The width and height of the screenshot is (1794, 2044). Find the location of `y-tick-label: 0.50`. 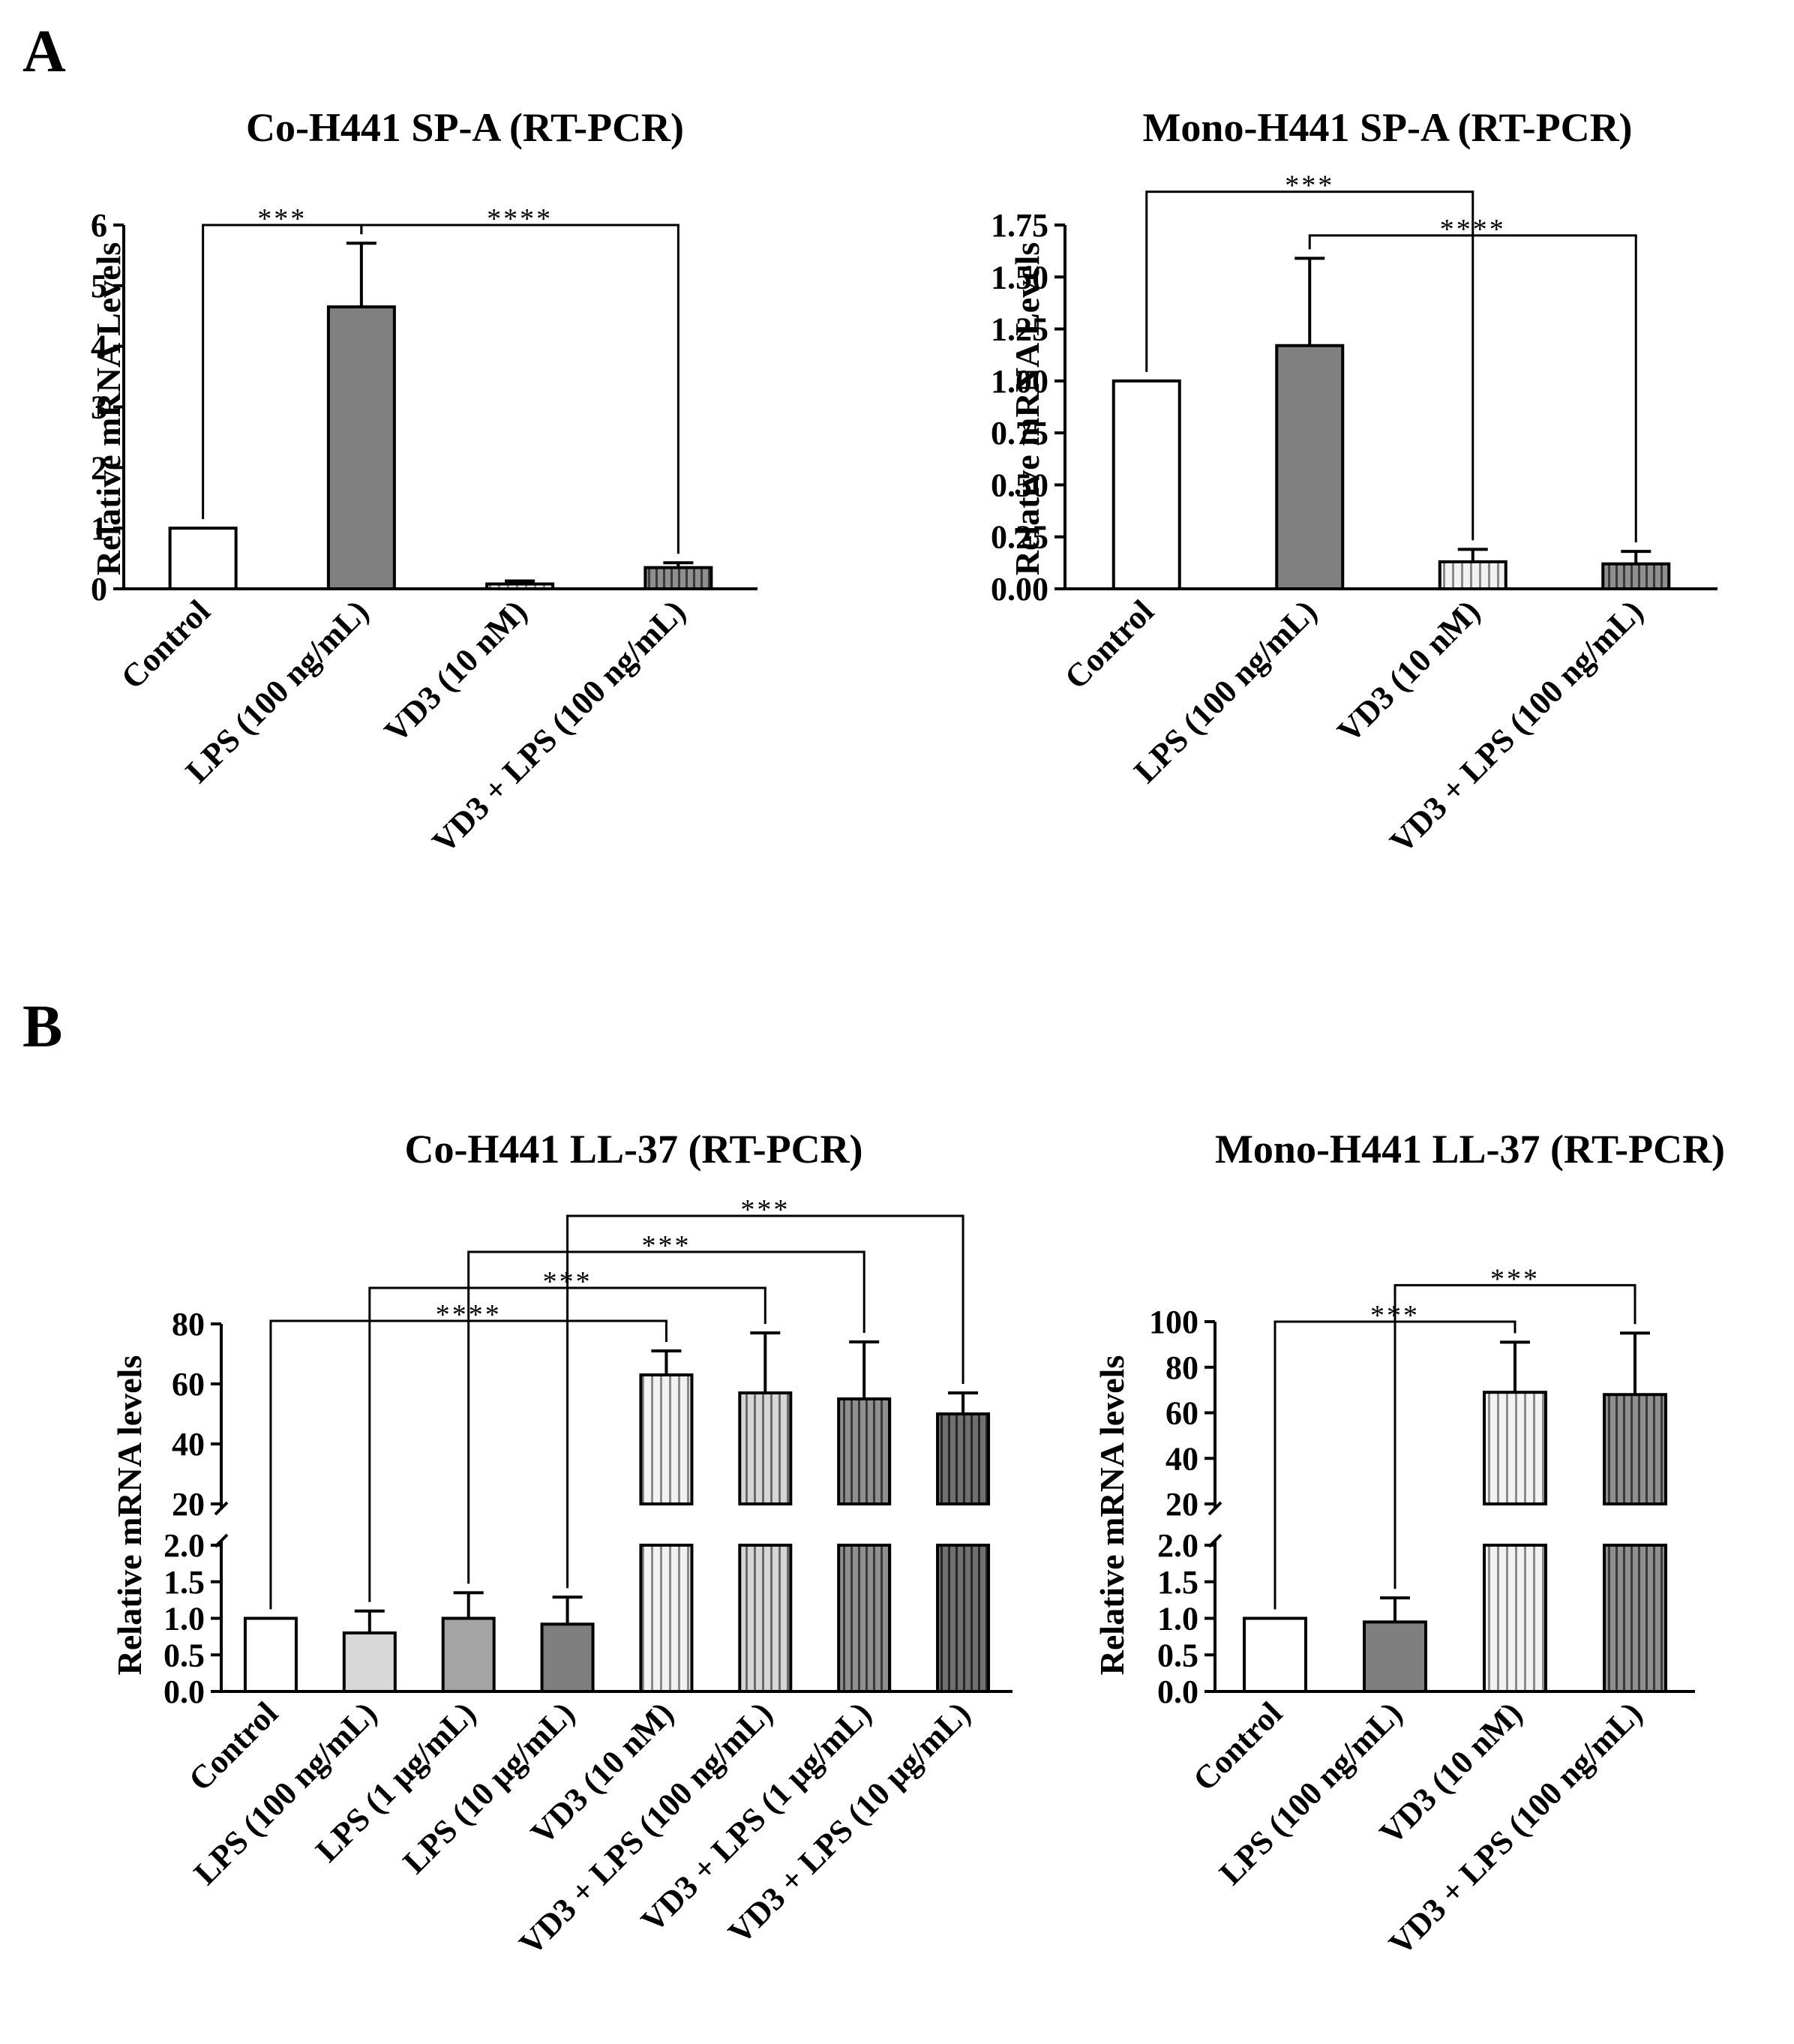

y-tick-label: 0.50 is located at coordinates (1019, 485).